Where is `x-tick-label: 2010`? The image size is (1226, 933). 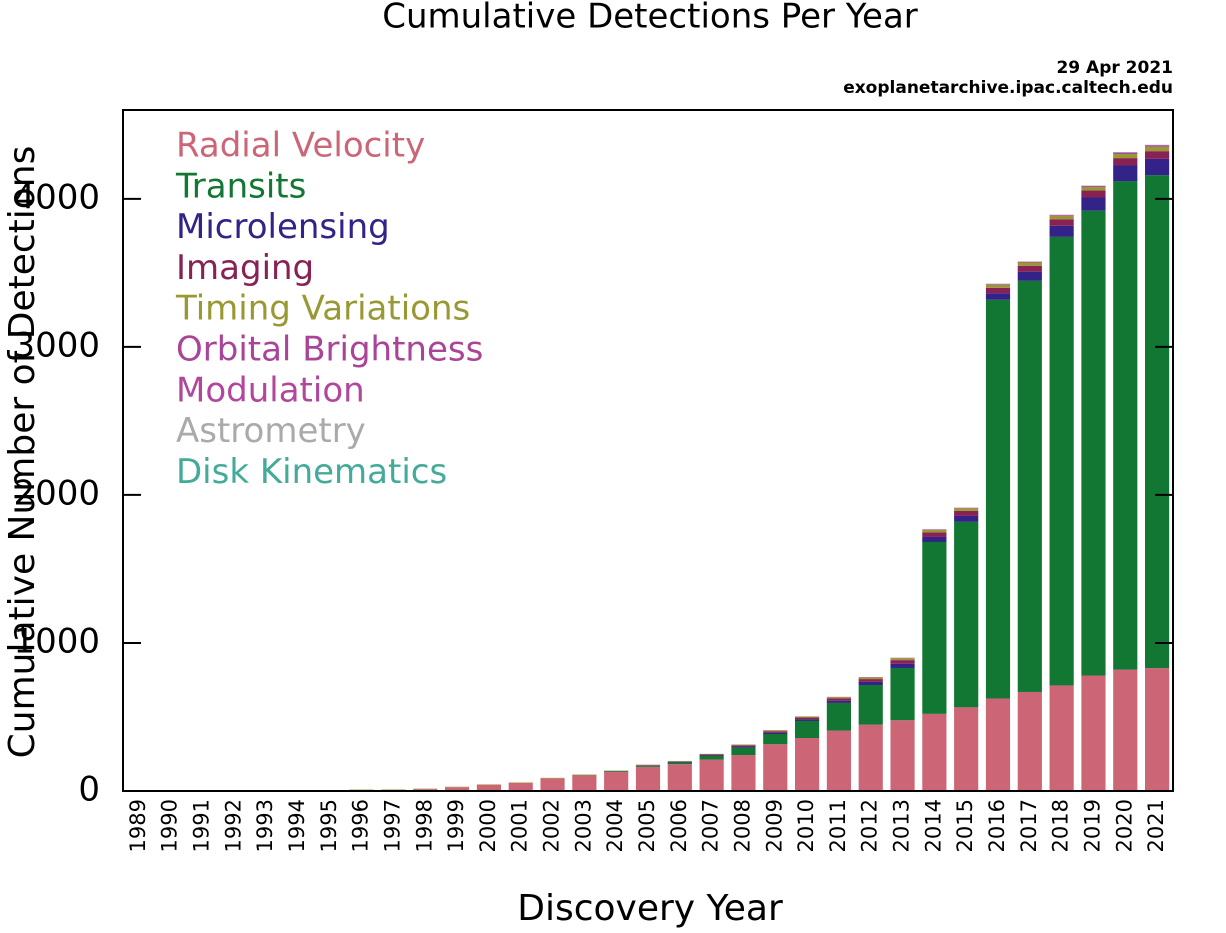
x-tick-label: 2010 is located at coordinates (806, 825).